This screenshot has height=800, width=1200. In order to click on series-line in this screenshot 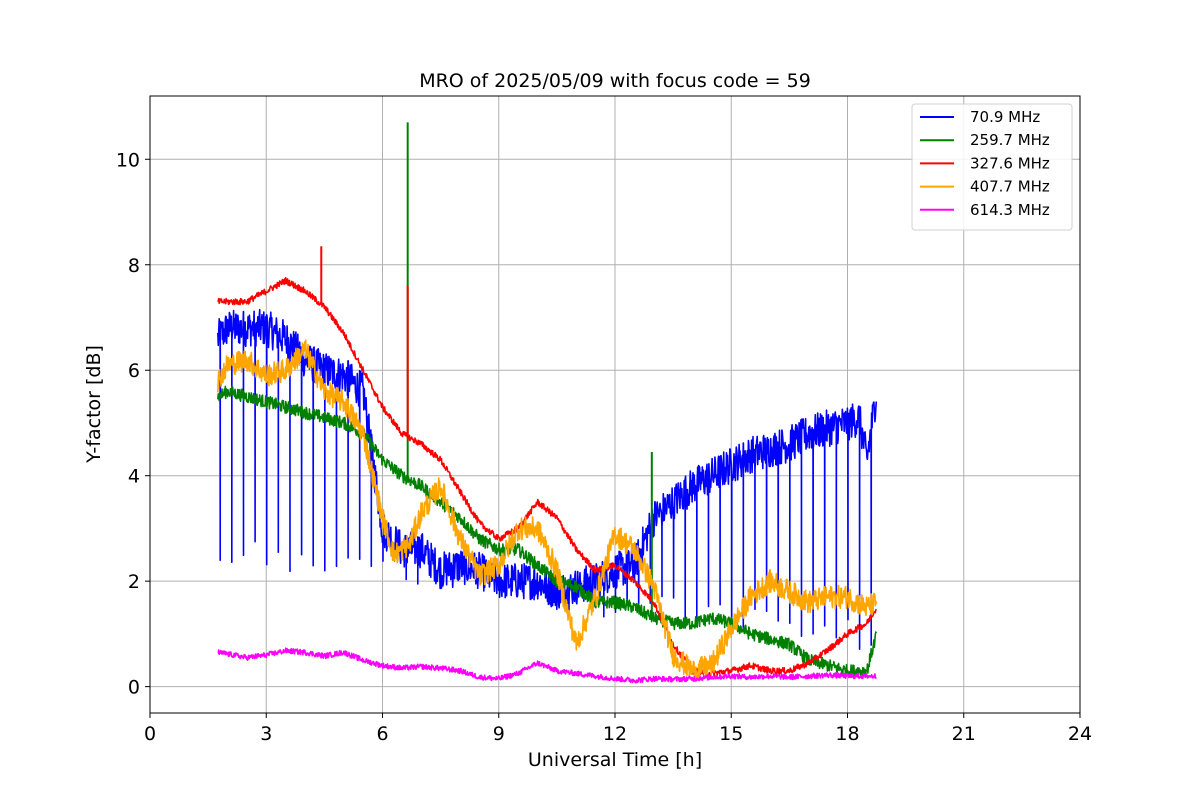, I will do `click(547, 665)`.